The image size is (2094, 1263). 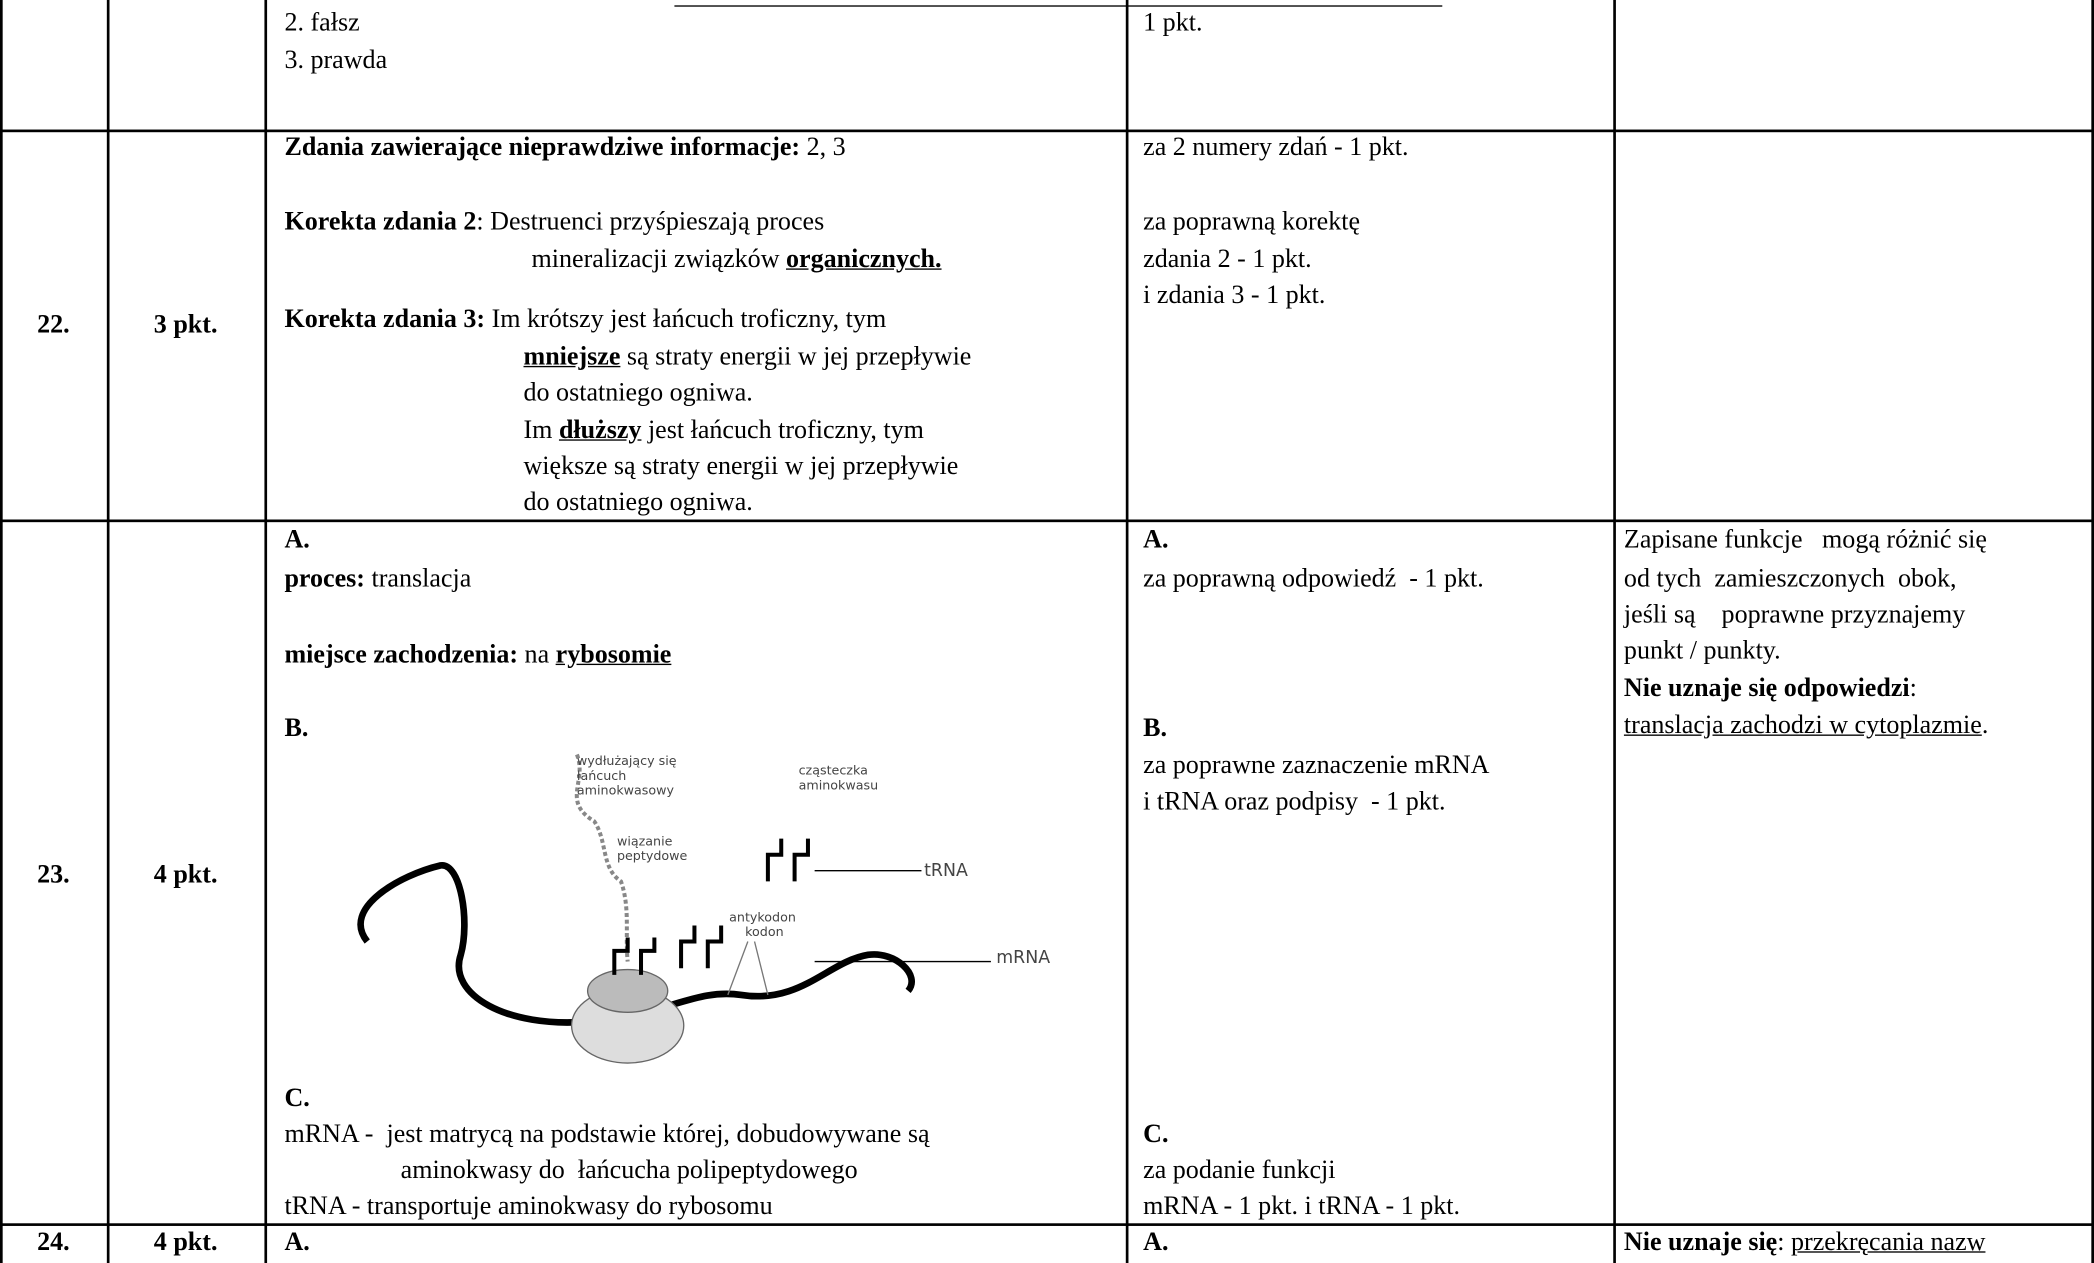 I want to click on text-line: za poprawną korektę, so click(x=1251, y=223).